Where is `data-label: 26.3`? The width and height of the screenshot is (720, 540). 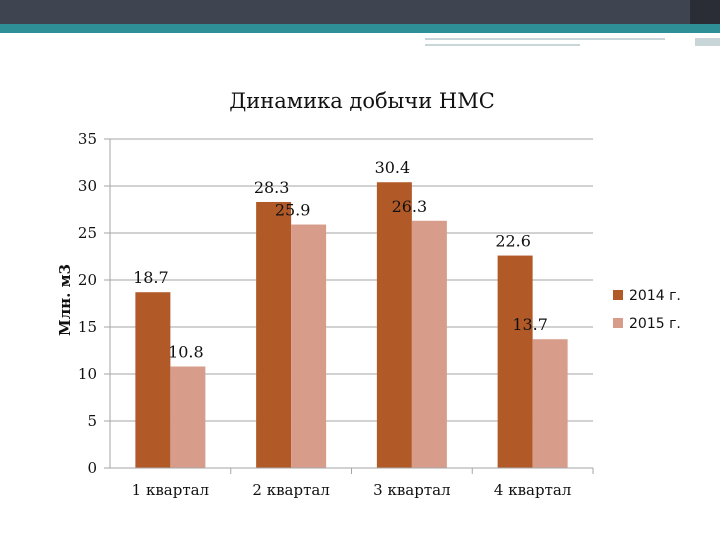 data-label: 26.3 is located at coordinates (410, 206).